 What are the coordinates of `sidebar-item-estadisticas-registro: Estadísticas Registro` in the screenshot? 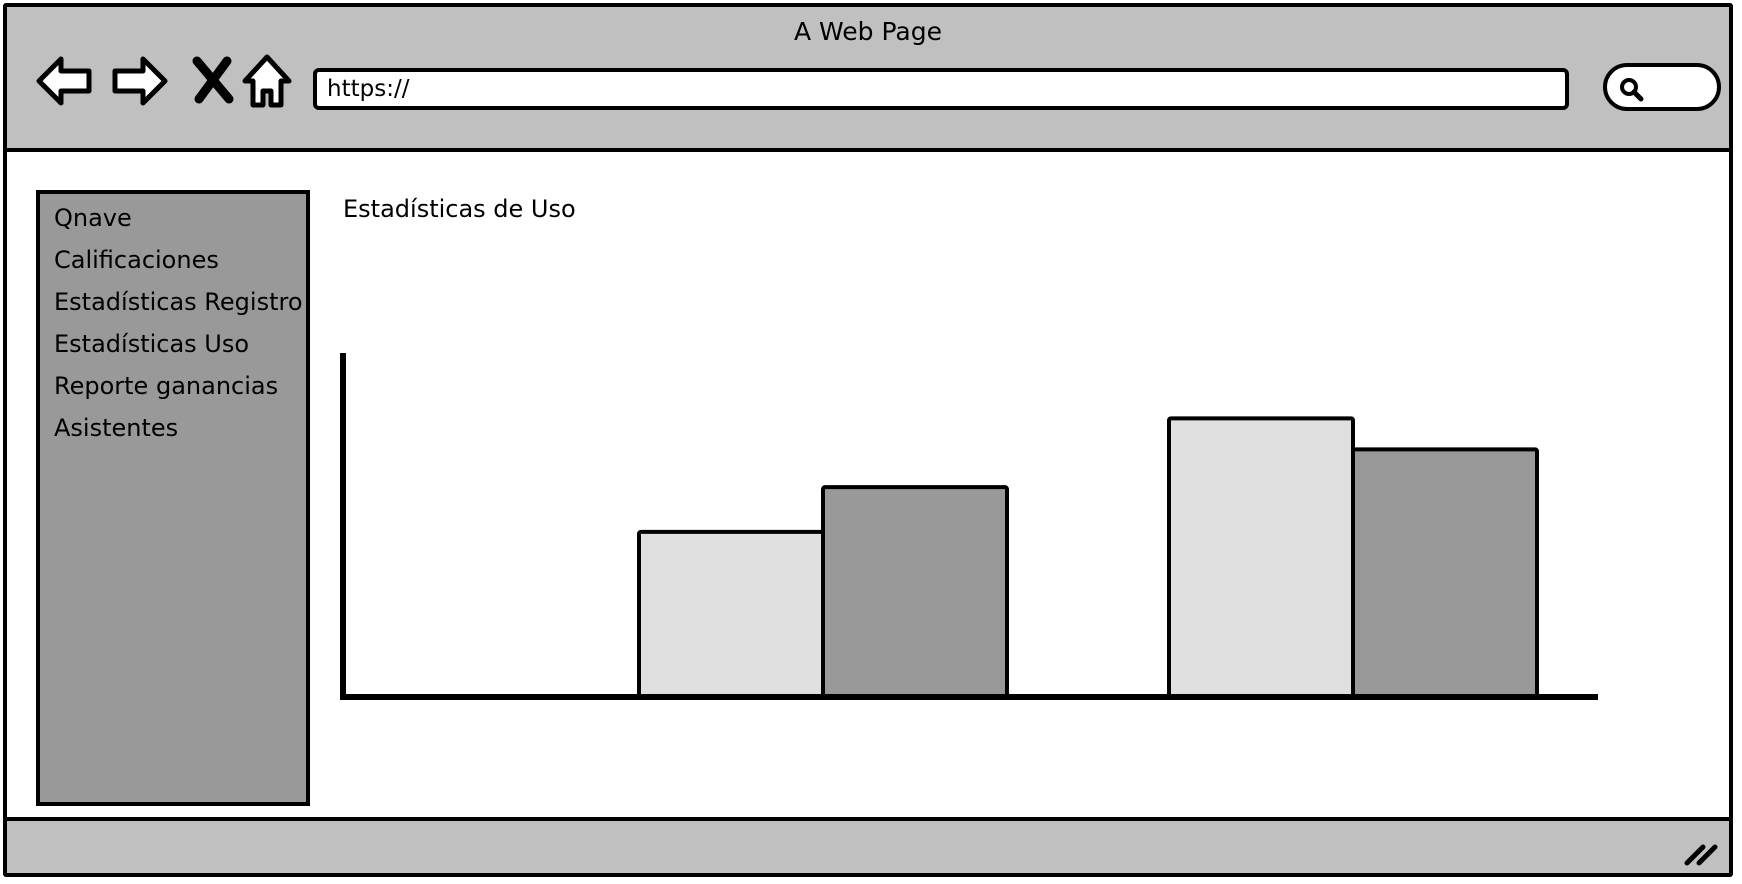 It's located at (178, 302).